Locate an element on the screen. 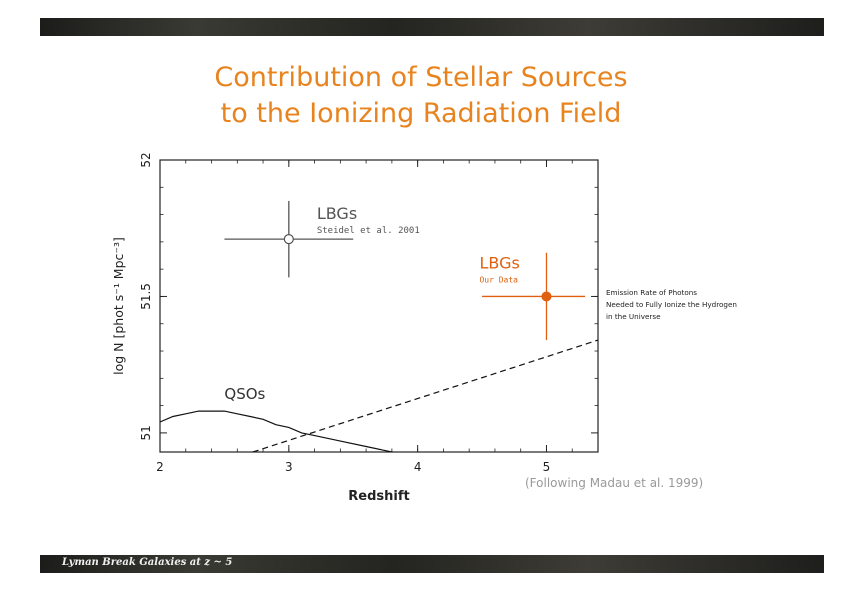  header-bar is located at coordinates (432, 27).